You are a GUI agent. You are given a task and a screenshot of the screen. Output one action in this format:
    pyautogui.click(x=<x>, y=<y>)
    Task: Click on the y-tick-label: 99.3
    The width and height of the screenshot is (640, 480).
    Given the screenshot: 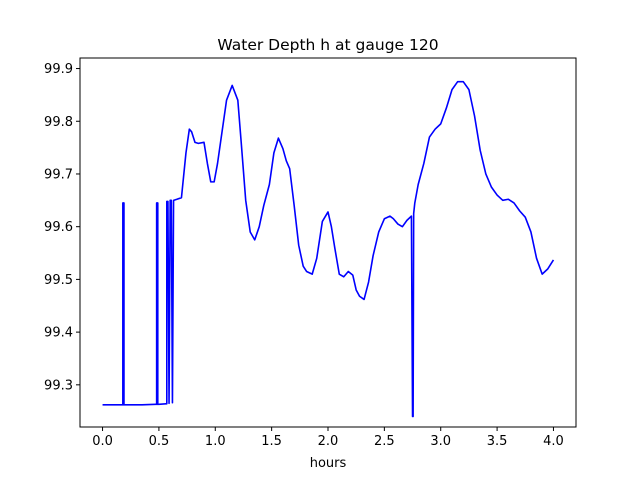 What is the action you would take?
    pyautogui.click(x=58, y=385)
    